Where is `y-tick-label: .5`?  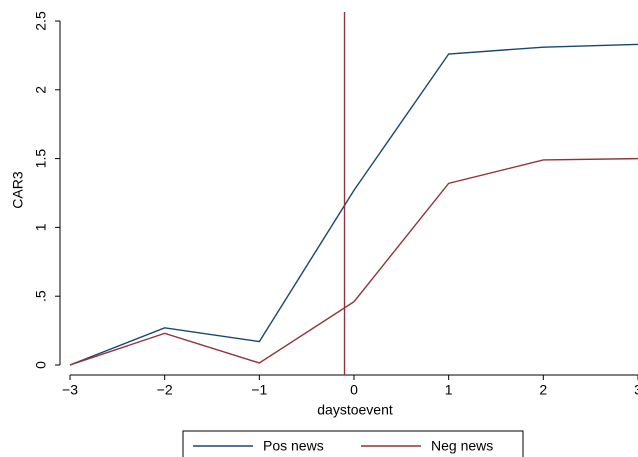
y-tick-label: .5 is located at coordinates (41, 296).